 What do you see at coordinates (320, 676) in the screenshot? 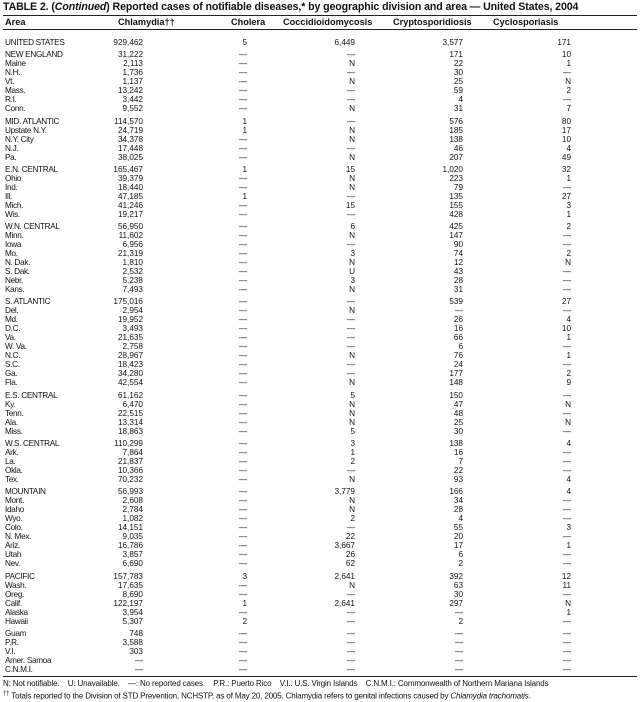
I see `bottom-rule` at bounding box center [320, 676].